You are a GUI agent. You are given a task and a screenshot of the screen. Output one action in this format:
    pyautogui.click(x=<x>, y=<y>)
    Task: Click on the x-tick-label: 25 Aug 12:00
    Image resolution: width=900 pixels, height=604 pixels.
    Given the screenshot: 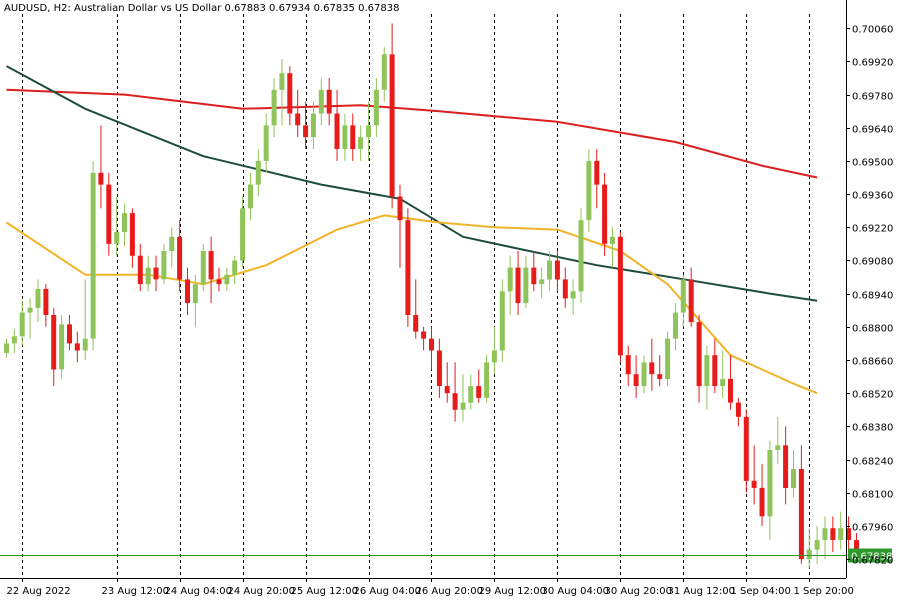 What is the action you would take?
    pyautogui.click(x=324, y=591)
    